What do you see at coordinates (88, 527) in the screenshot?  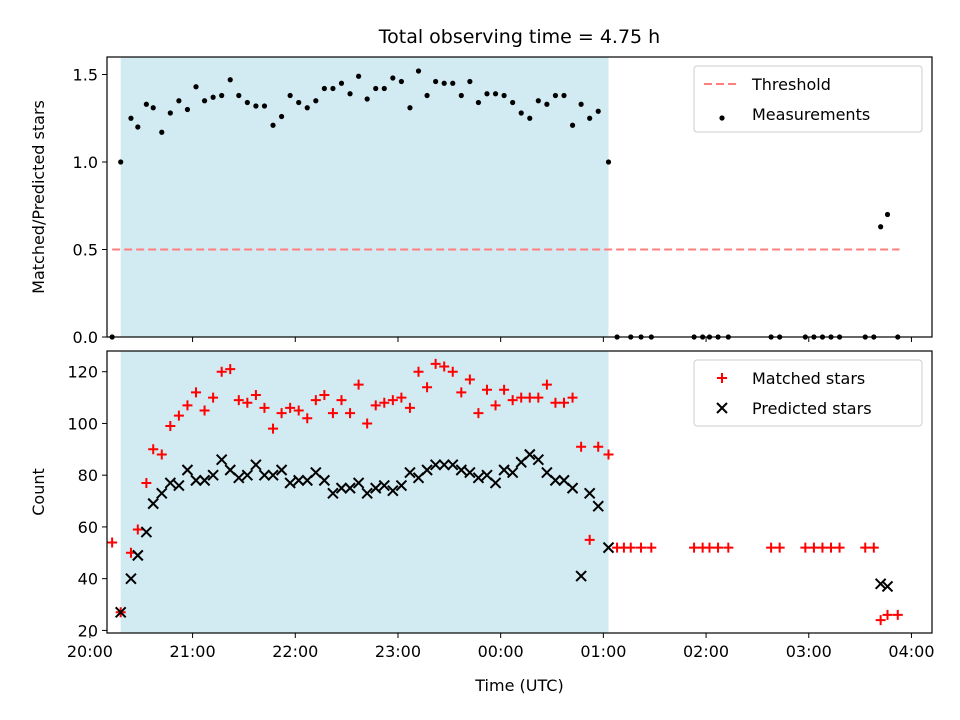 I see `y-tick-label: 60` at bounding box center [88, 527].